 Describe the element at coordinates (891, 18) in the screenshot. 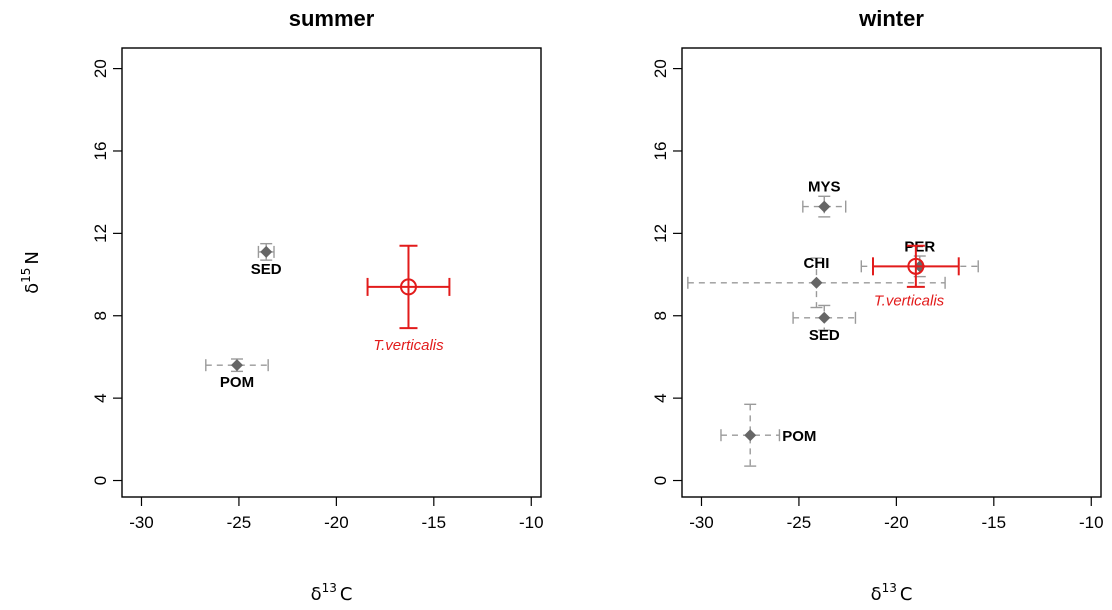

I see `panel-title: winter` at that location.